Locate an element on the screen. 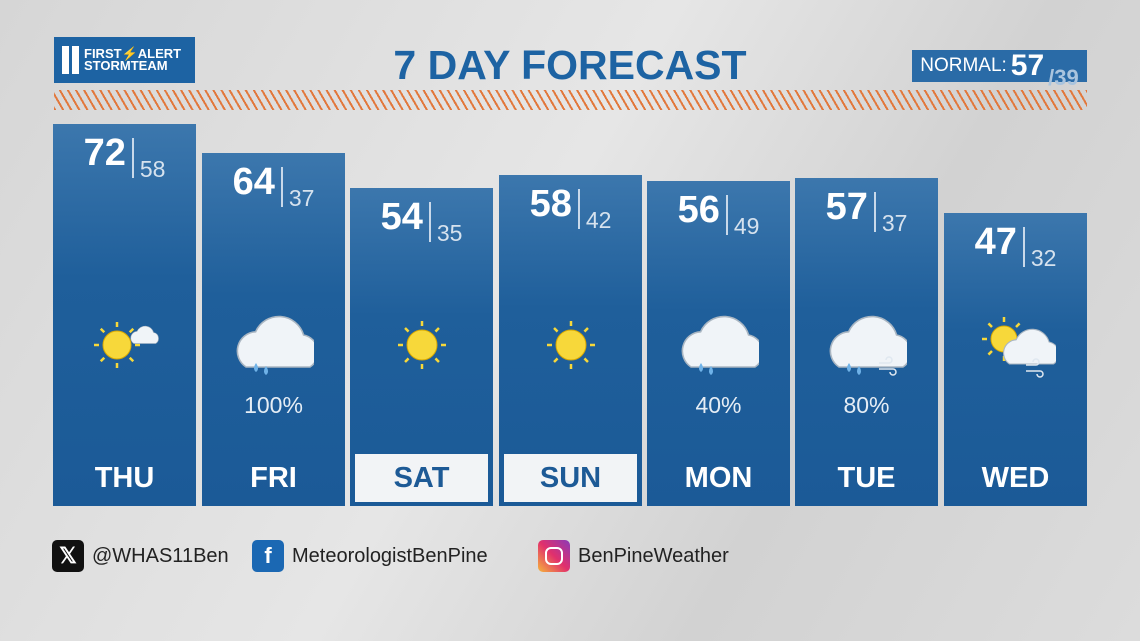 The height and width of the screenshot is (641, 1140). temperatures: 56 49 is located at coordinates (718, 214).